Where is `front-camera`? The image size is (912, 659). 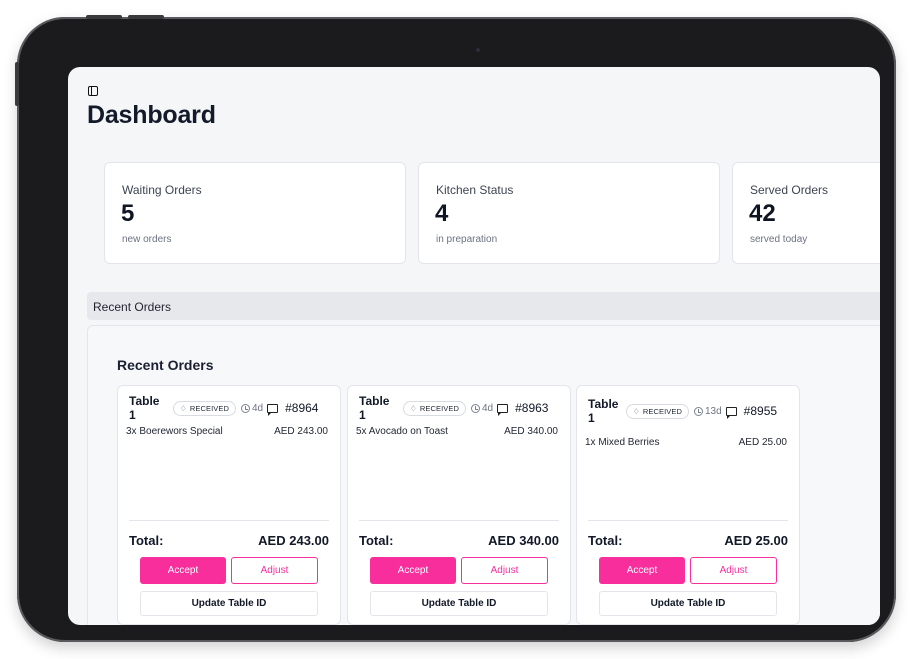 front-camera is located at coordinates (478, 50).